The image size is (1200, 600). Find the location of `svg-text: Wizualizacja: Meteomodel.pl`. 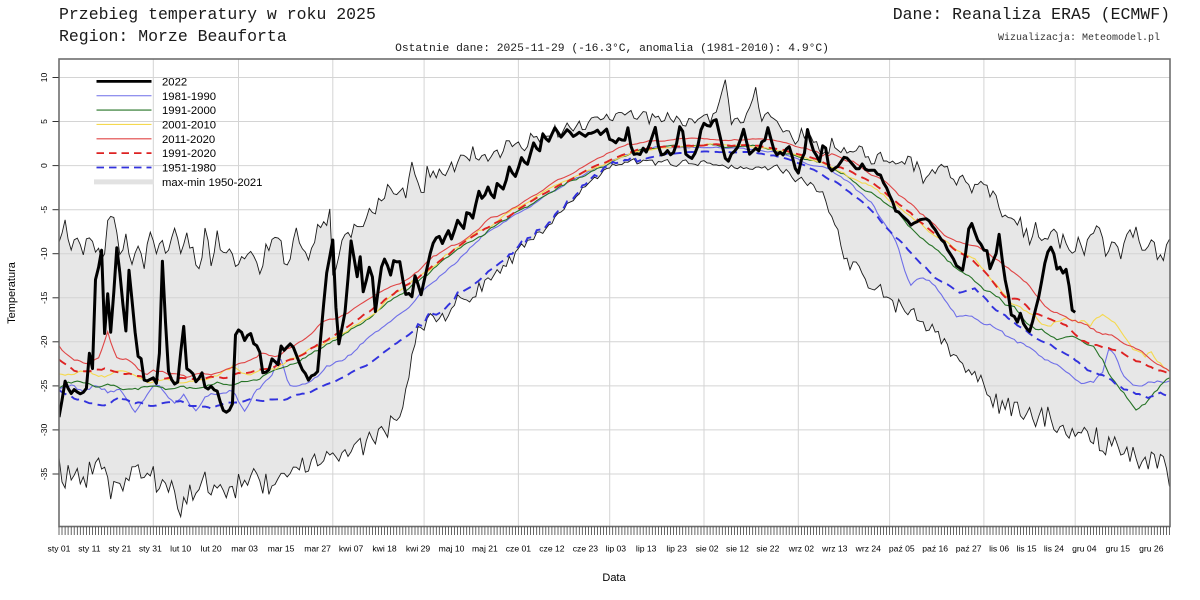

svg-text: Wizualizacja: Meteomodel.pl is located at coordinates (1079, 38).